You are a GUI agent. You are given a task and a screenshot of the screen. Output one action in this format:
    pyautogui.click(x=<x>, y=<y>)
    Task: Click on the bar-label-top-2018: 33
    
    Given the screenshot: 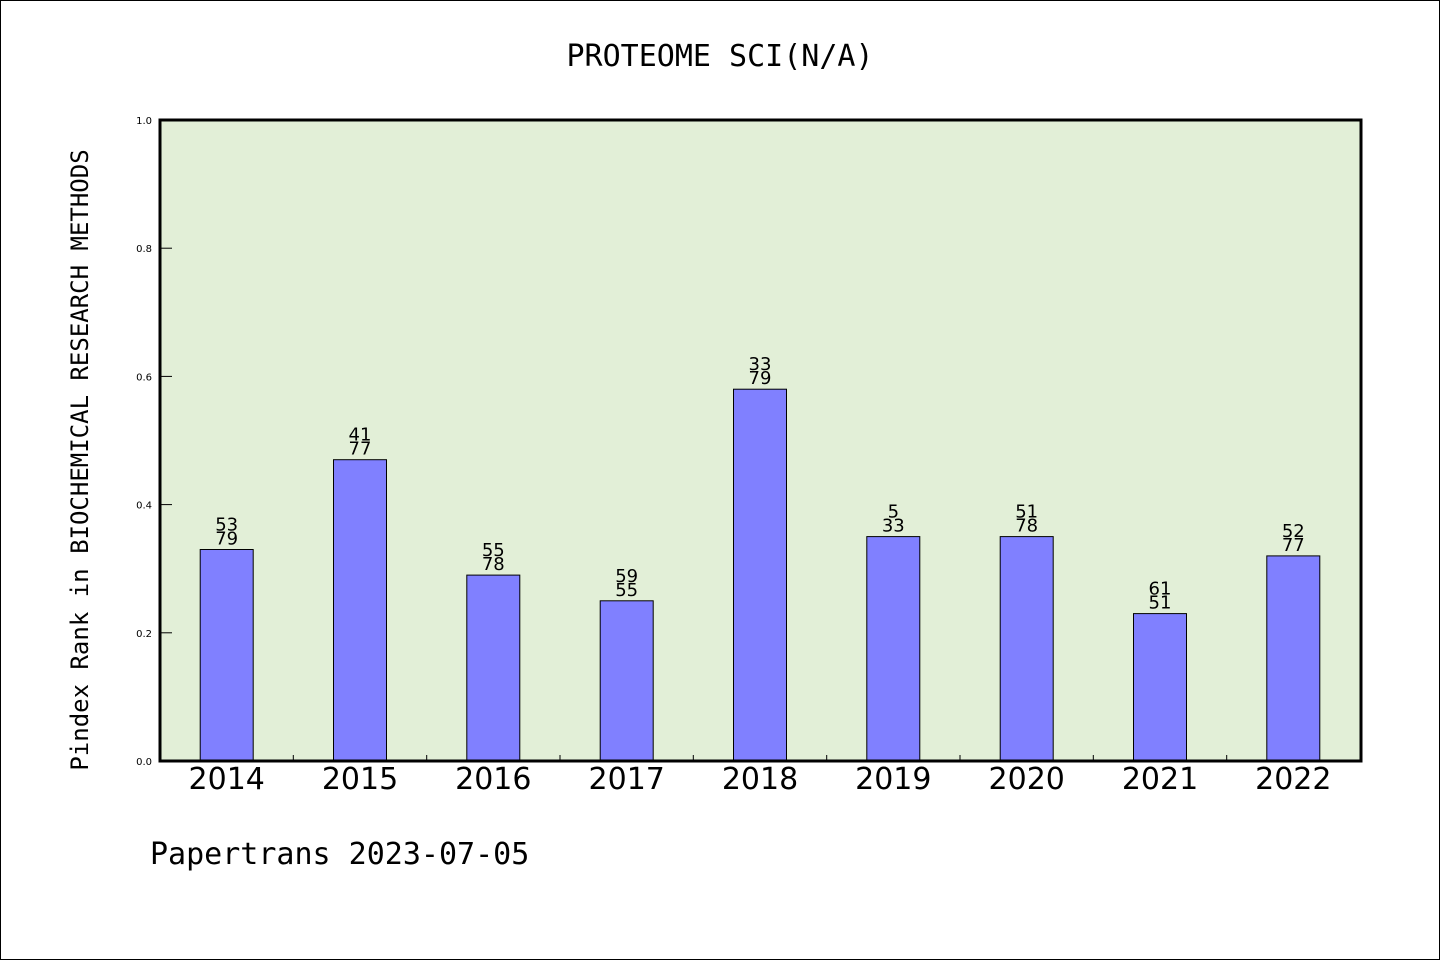 What is the action you would take?
    pyautogui.click(x=760, y=364)
    